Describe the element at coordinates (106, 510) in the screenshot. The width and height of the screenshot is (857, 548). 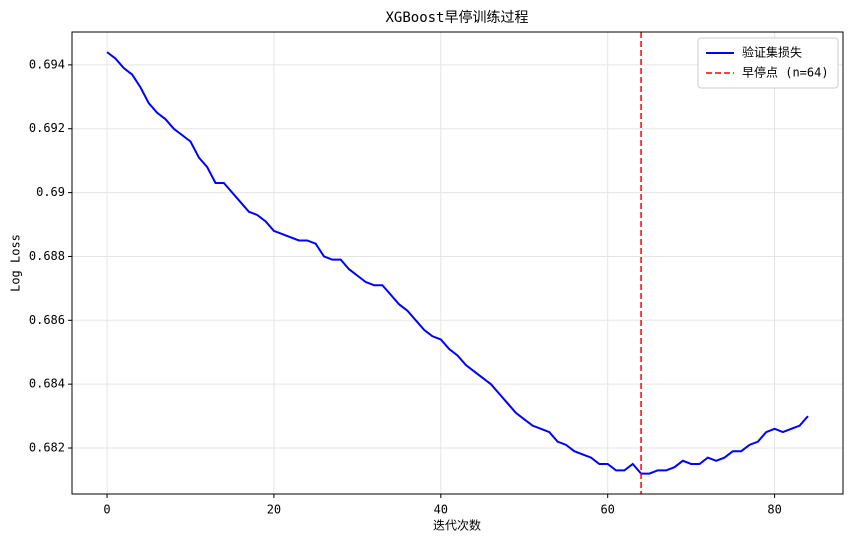
I see `x-tick-label: 0` at that location.